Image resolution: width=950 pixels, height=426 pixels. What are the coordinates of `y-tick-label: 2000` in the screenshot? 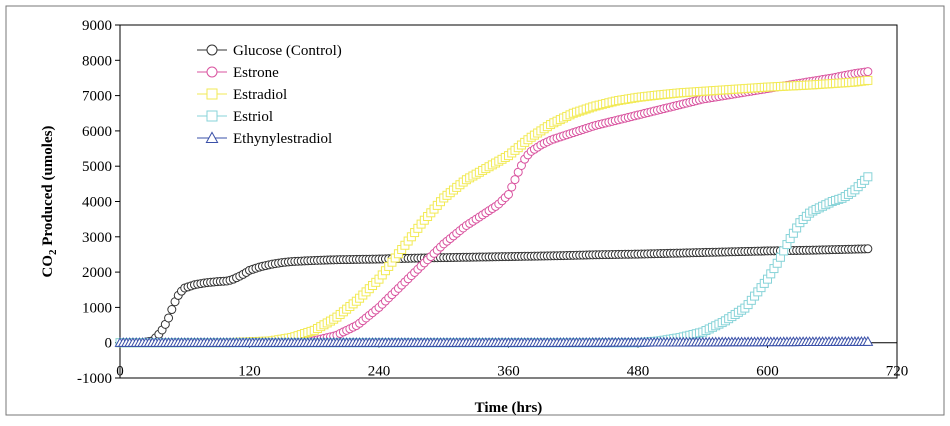 It's located at (97, 273).